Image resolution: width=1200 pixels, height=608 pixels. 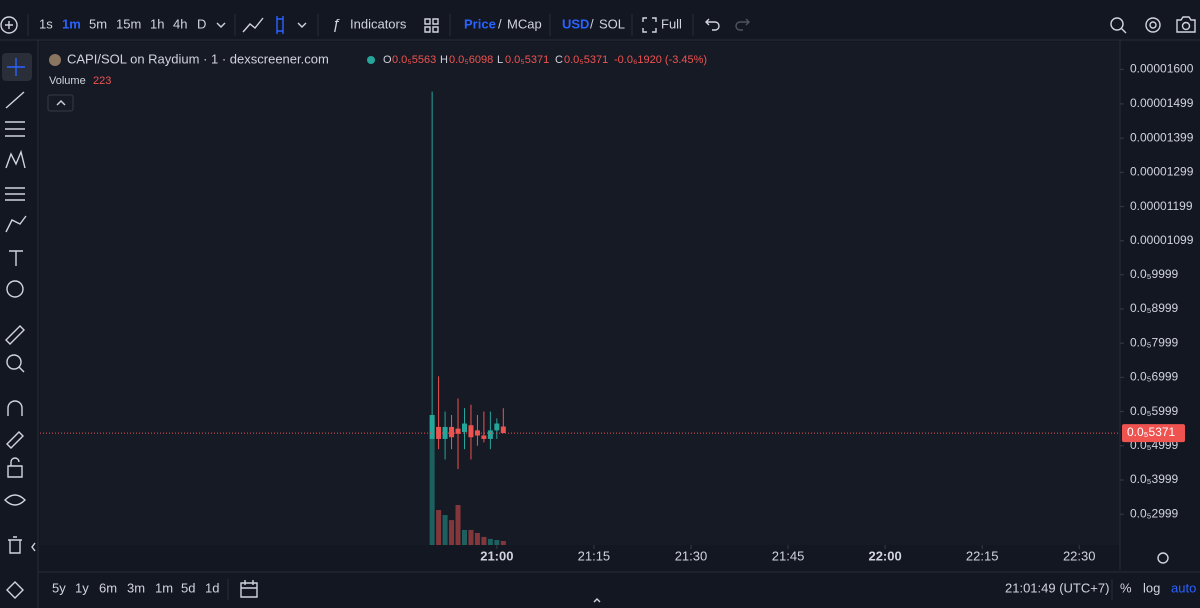 What do you see at coordinates (15, 590) in the screenshot?
I see `layers-icon` at bounding box center [15, 590].